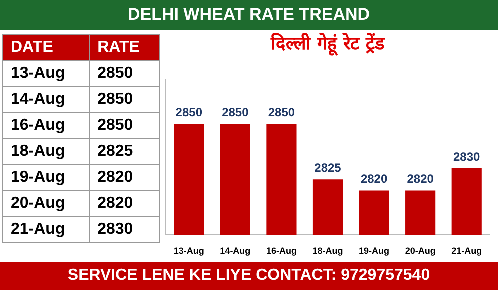 Image resolution: width=498 pixels, height=290 pixels. What do you see at coordinates (420, 251) in the screenshot?
I see `x-tick-label: 20-Aug` at bounding box center [420, 251].